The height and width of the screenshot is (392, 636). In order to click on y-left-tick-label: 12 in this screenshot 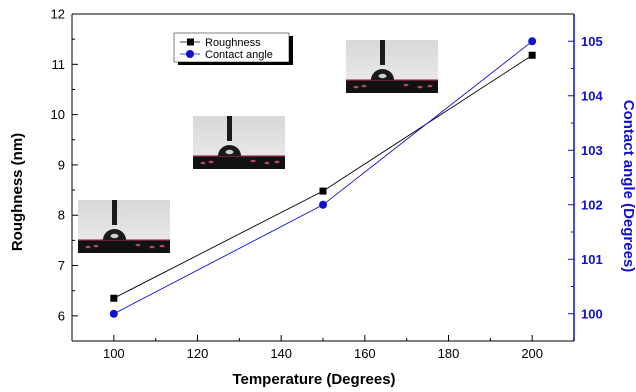, I will do `click(58, 14)`.